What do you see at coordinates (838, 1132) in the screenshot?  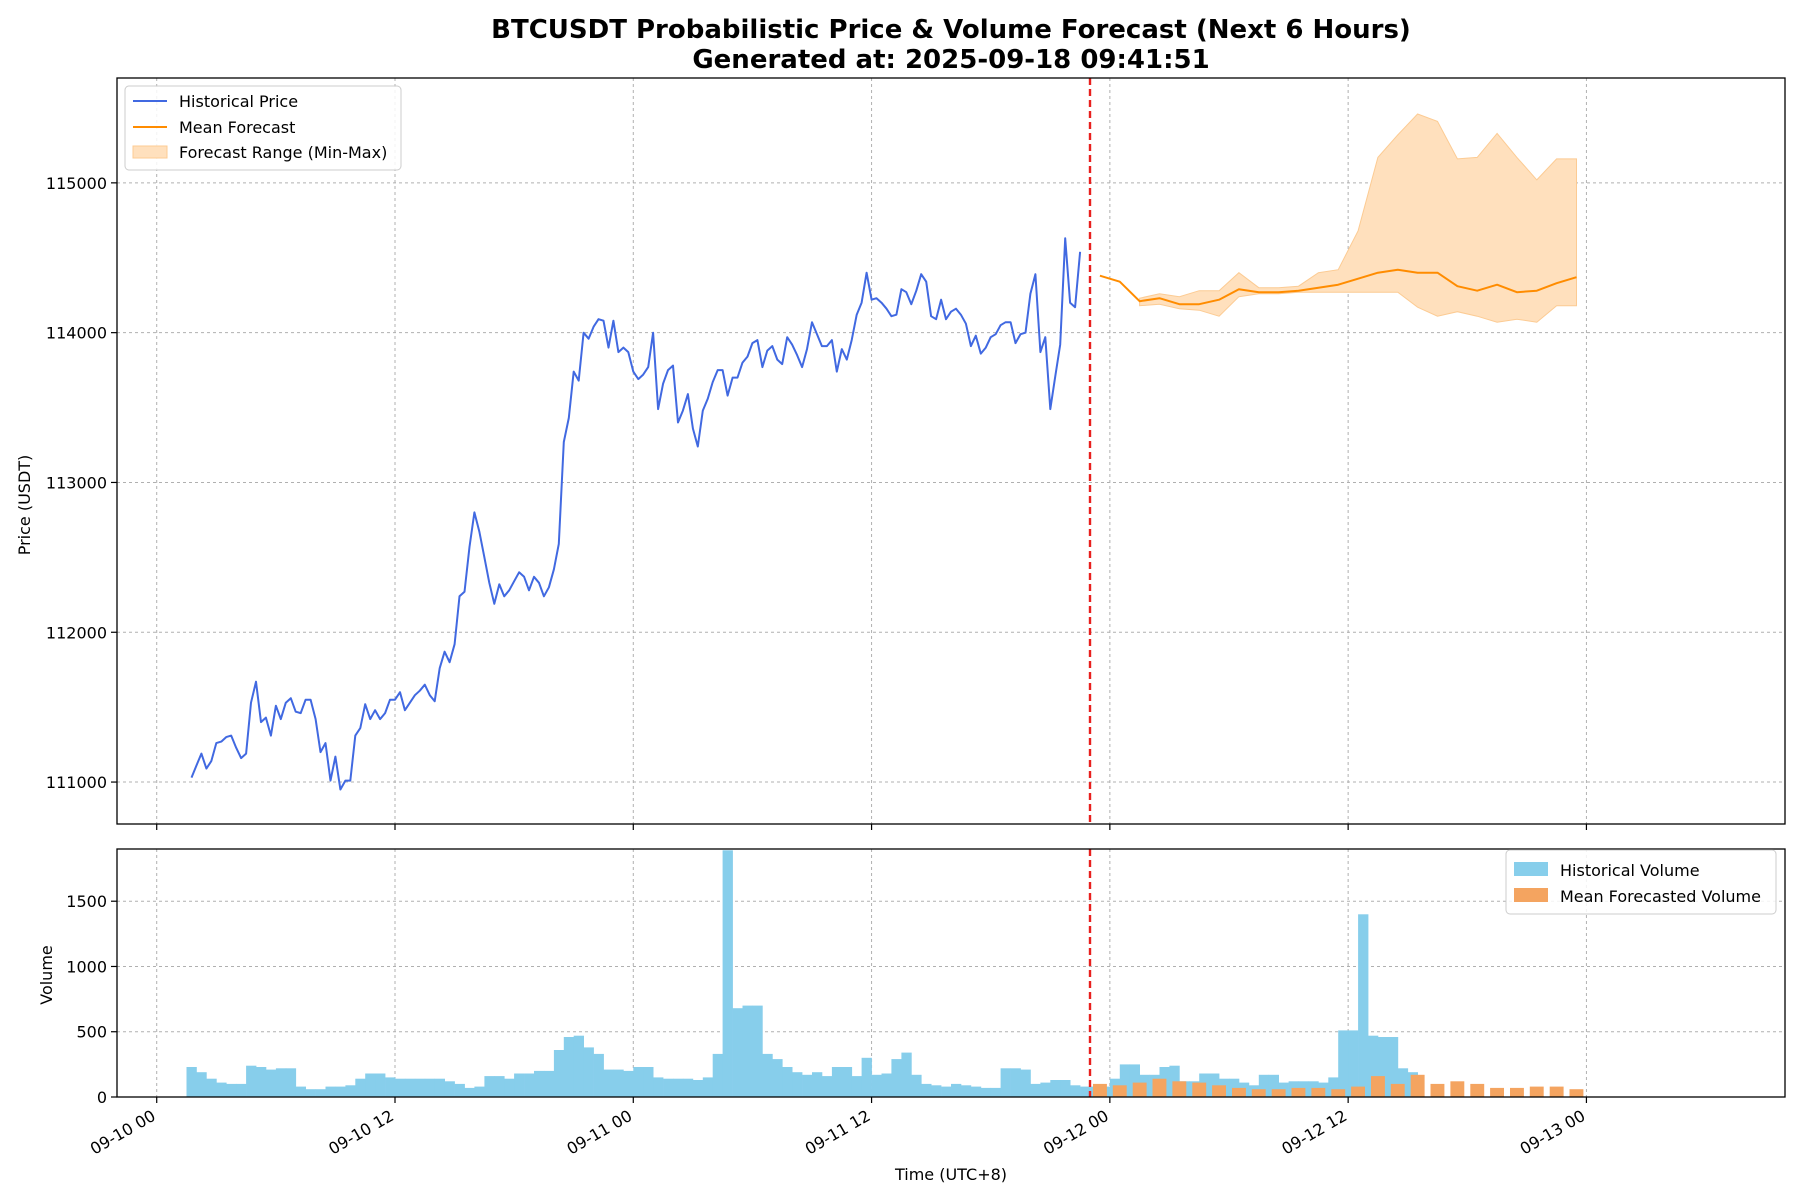 I see `x-tick-label: 09-11 12` at bounding box center [838, 1132].